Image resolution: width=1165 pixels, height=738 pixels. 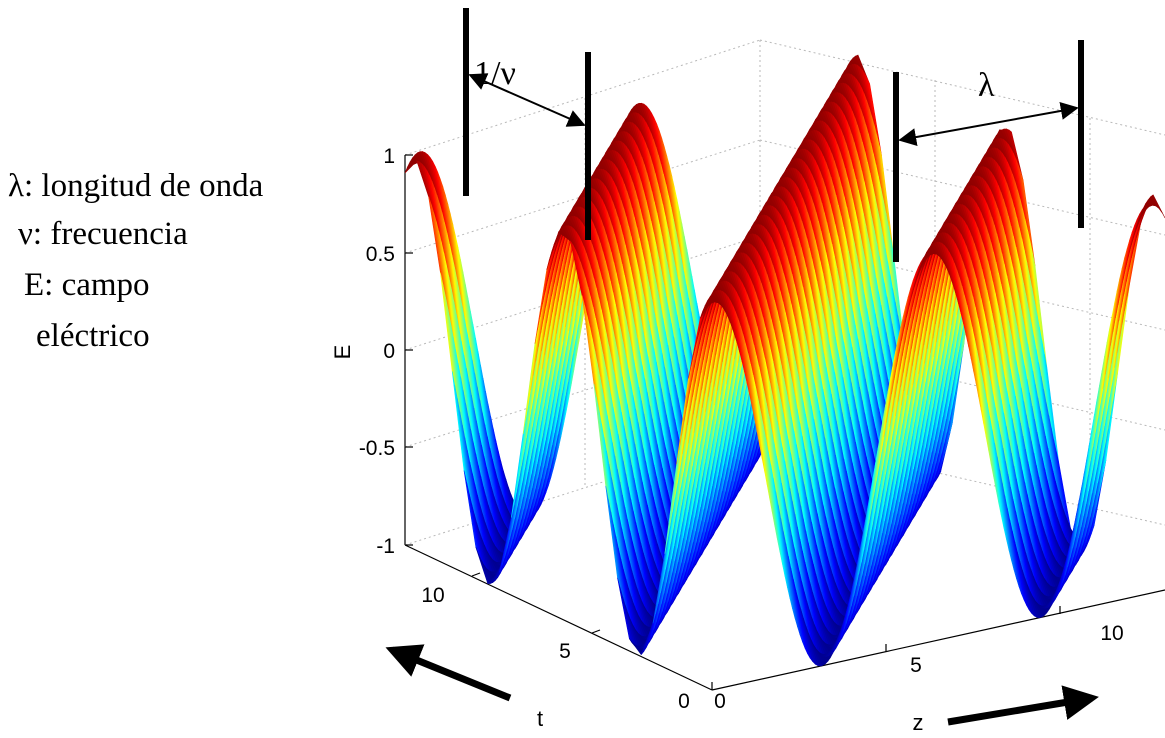 What do you see at coordinates (342, 352) in the screenshot?
I see `e-axis-label: E` at bounding box center [342, 352].